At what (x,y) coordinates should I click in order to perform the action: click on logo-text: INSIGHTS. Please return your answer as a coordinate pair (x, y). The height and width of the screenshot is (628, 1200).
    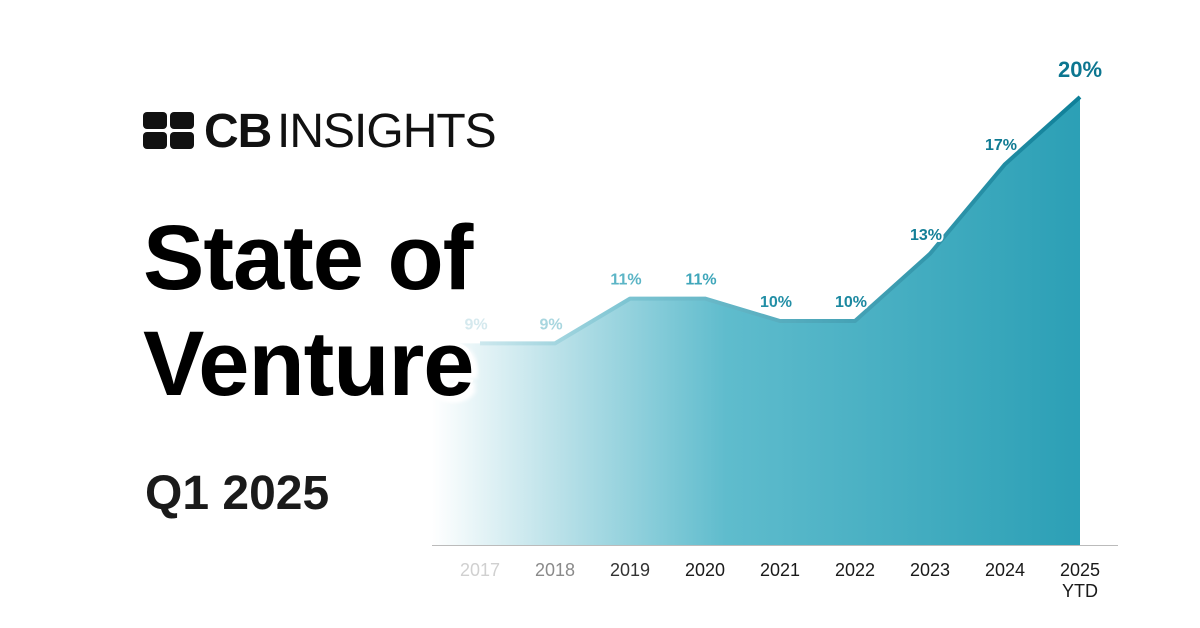
    Looking at the image, I should click on (387, 131).